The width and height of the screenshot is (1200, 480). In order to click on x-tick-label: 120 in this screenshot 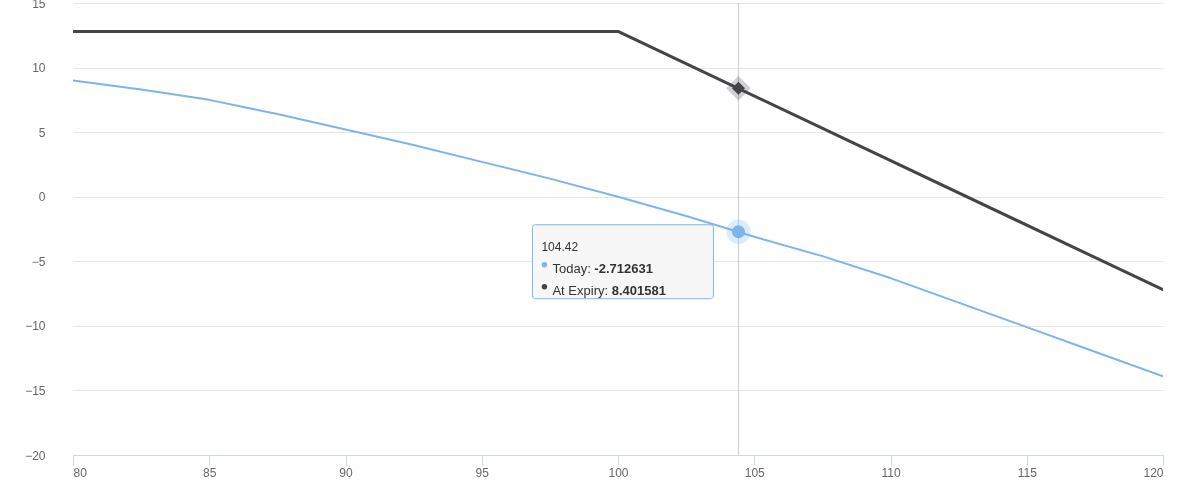, I will do `click(1153, 472)`.